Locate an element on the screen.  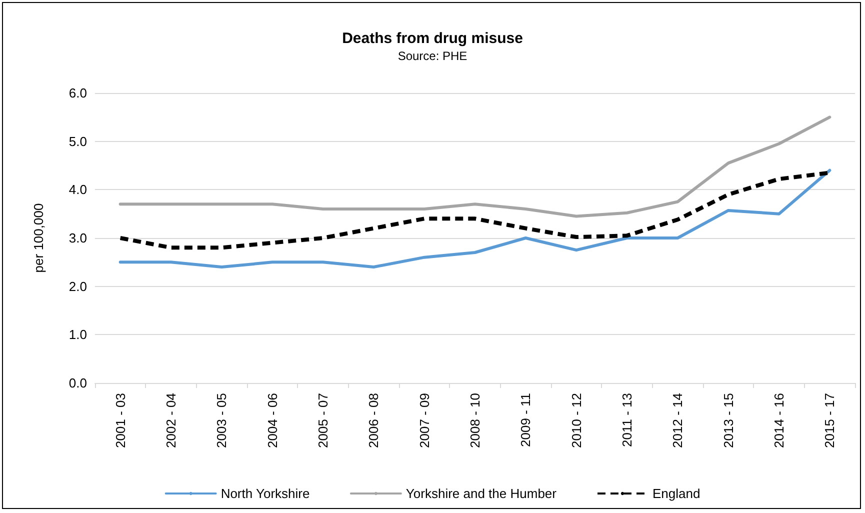
x-tick-label: 2004 - 06 is located at coordinates (272, 420).